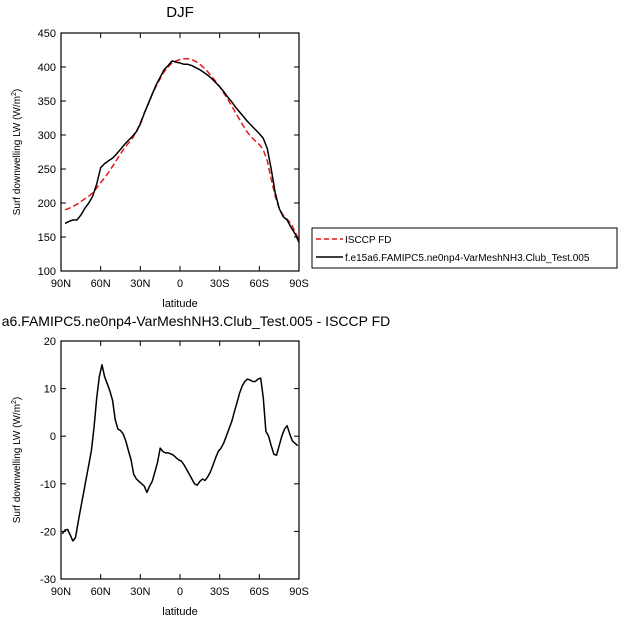 This screenshot has width=627, height=625. What do you see at coordinates (48, 485) in the screenshot?
I see `y-tick-label: -10` at bounding box center [48, 485].